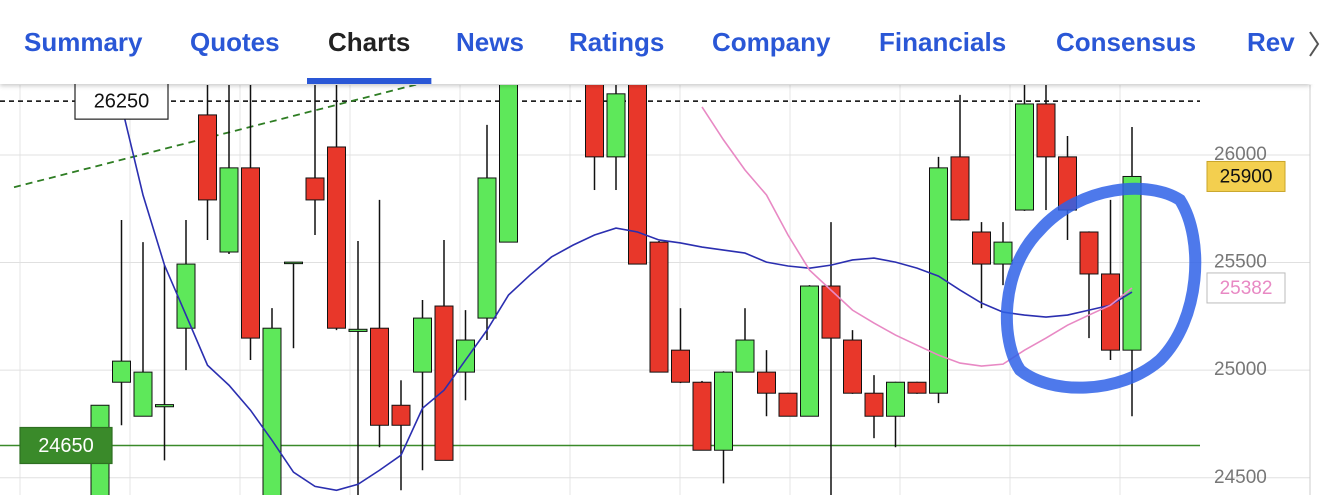  What do you see at coordinates (616, 42) in the screenshot?
I see `tab: Ratings` at bounding box center [616, 42].